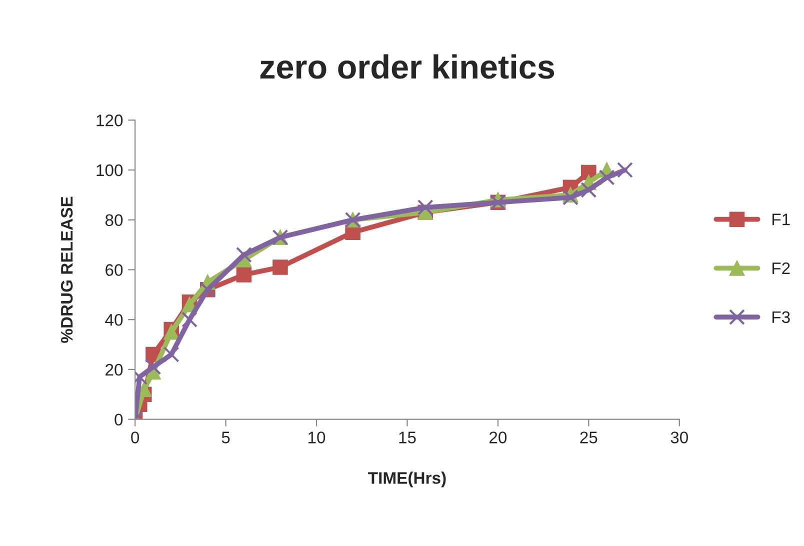 The width and height of the screenshot is (804, 546). Describe the element at coordinates (407, 480) in the screenshot. I see `x-axis-title: TIME(Hrs)` at that location.